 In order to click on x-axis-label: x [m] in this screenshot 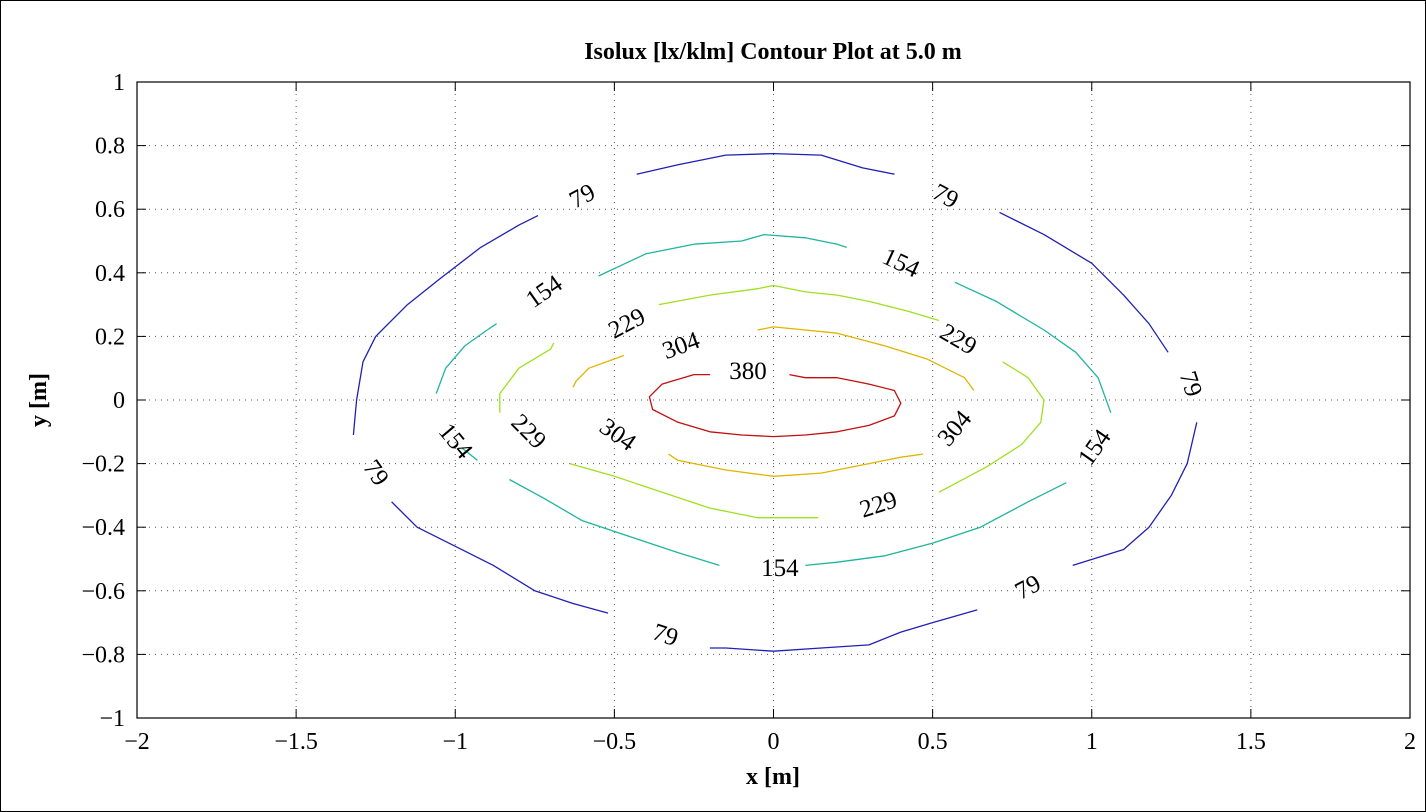, I will do `click(773, 777)`.